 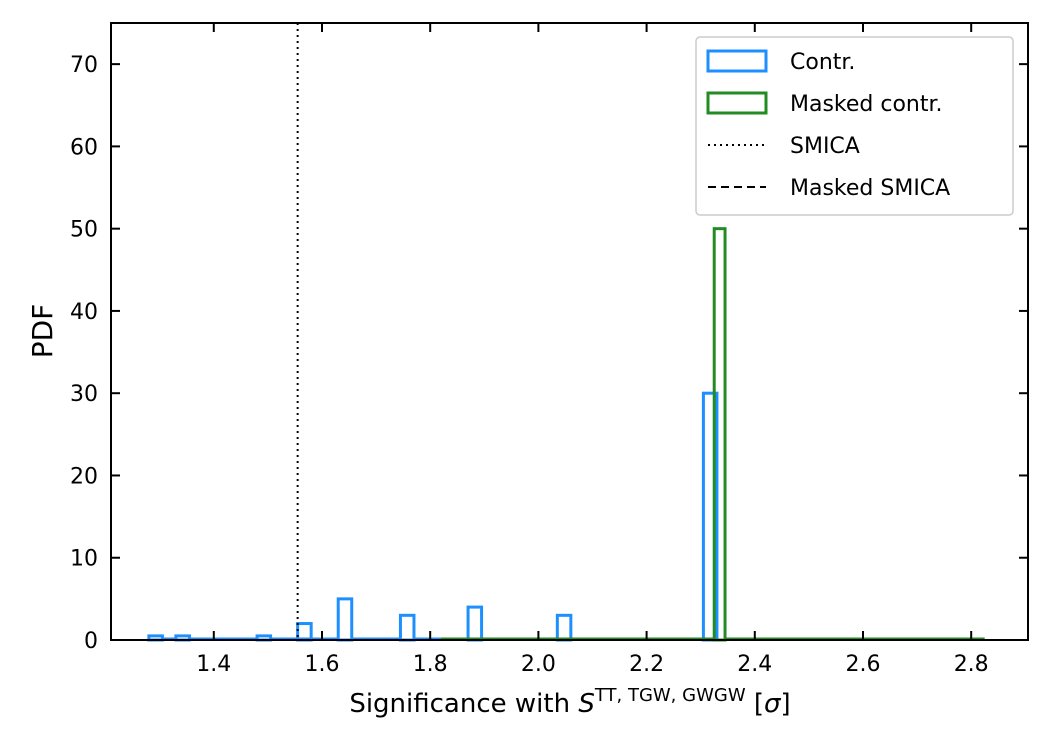 What do you see at coordinates (862, 664) in the screenshot?
I see `x-tick-label-6: 2.6` at bounding box center [862, 664].